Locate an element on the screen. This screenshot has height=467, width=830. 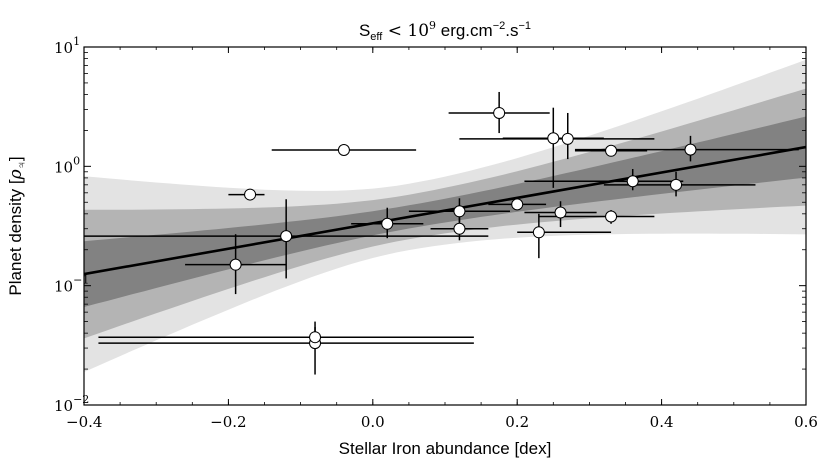
y-tick-label-1: 10⁰ is located at coordinates (67, 165).